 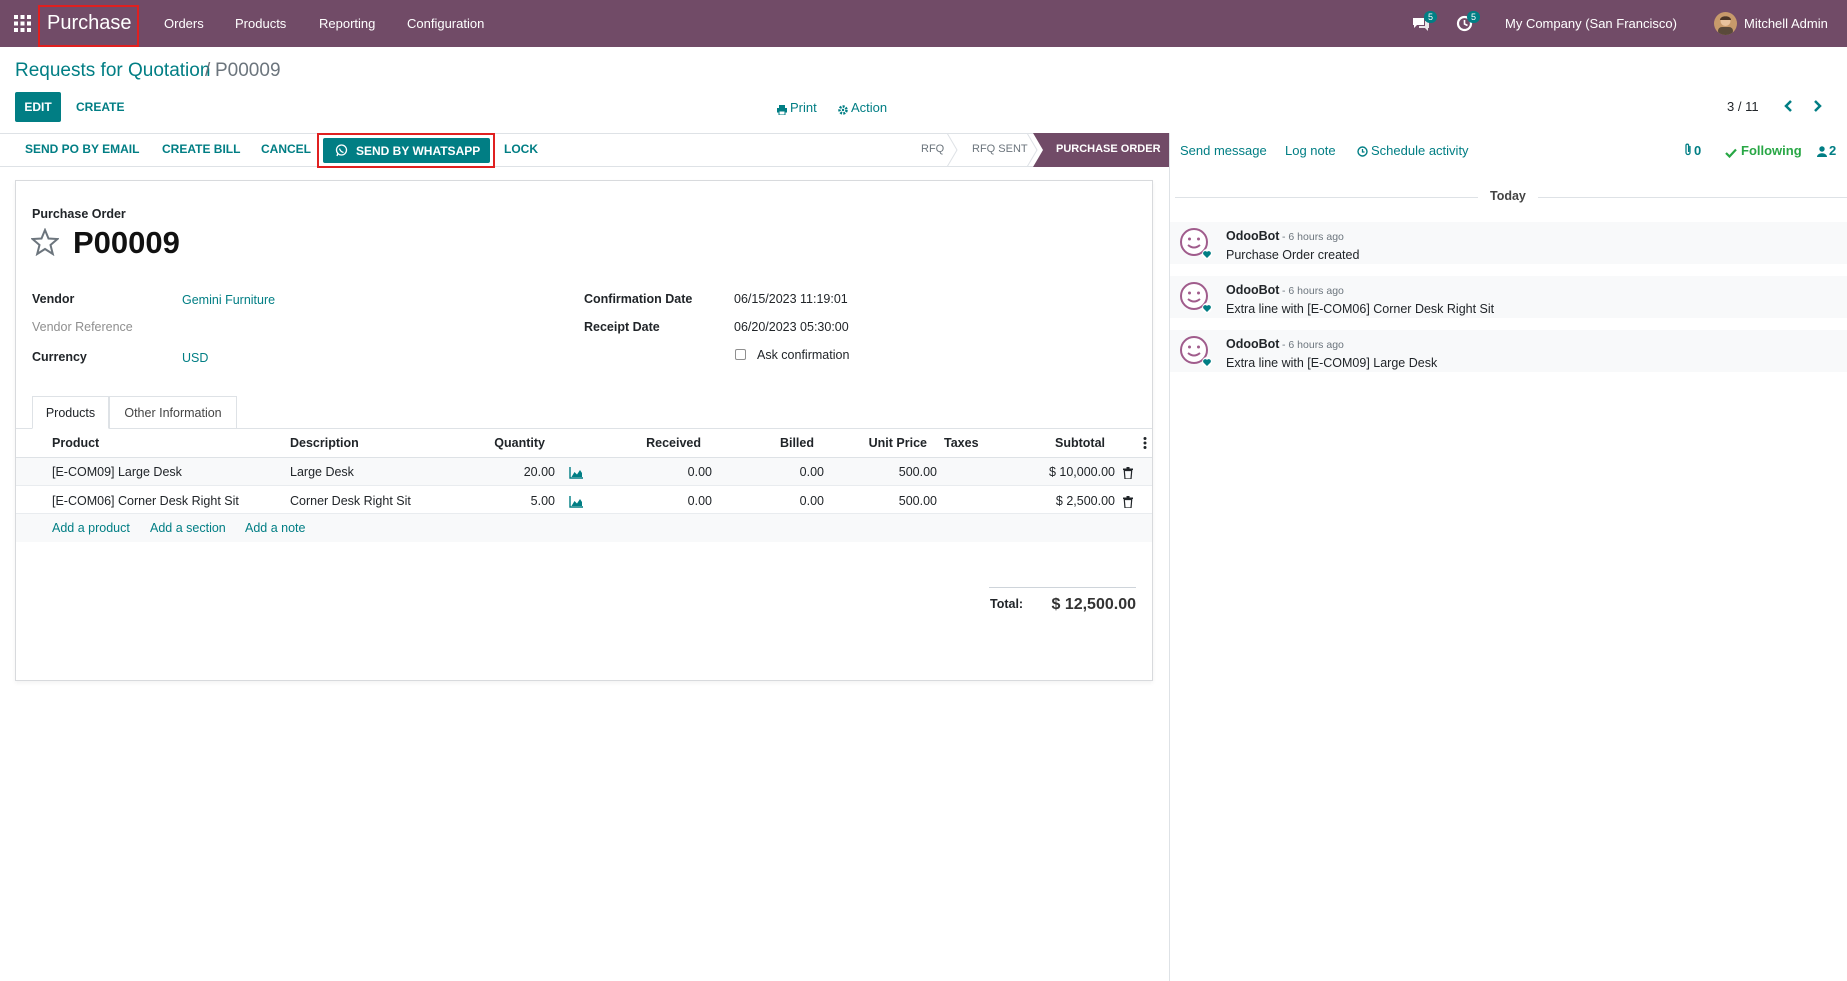 I want to click on stage-purchase-order: PURCHASE ORDER, so click(x=1108, y=149).